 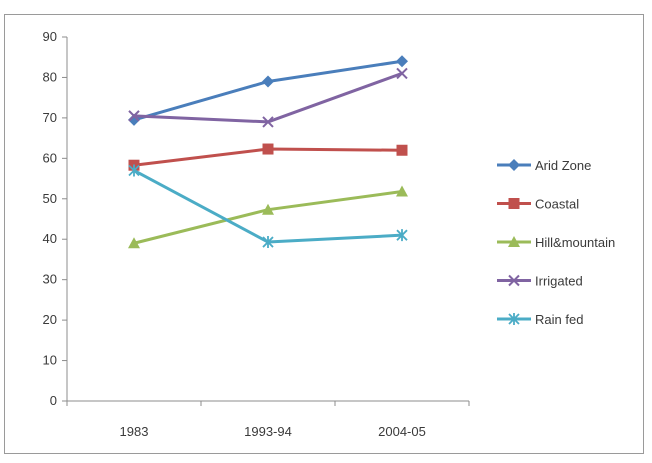 I want to click on legend-marker-coastal, so click(x=514, y=203).